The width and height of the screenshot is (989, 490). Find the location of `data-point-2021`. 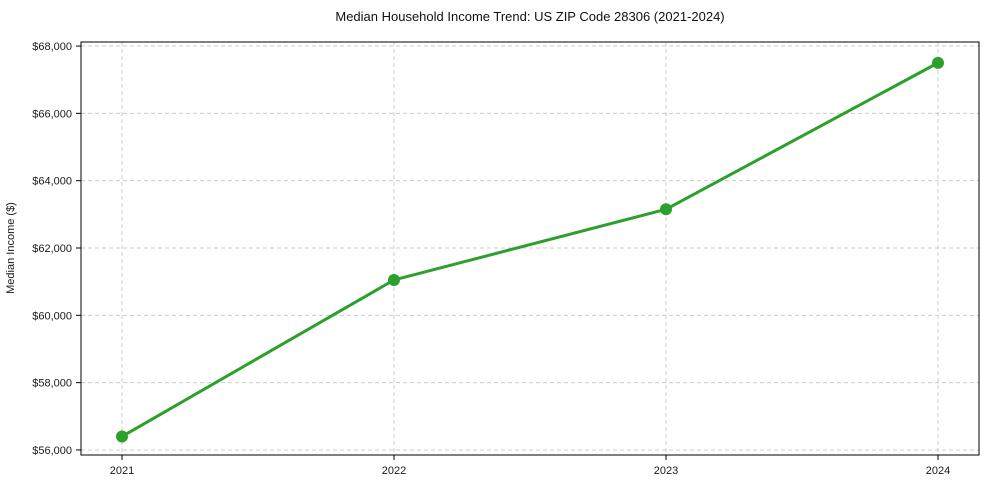

data-point-2021 is located at coordinates (122, 436).